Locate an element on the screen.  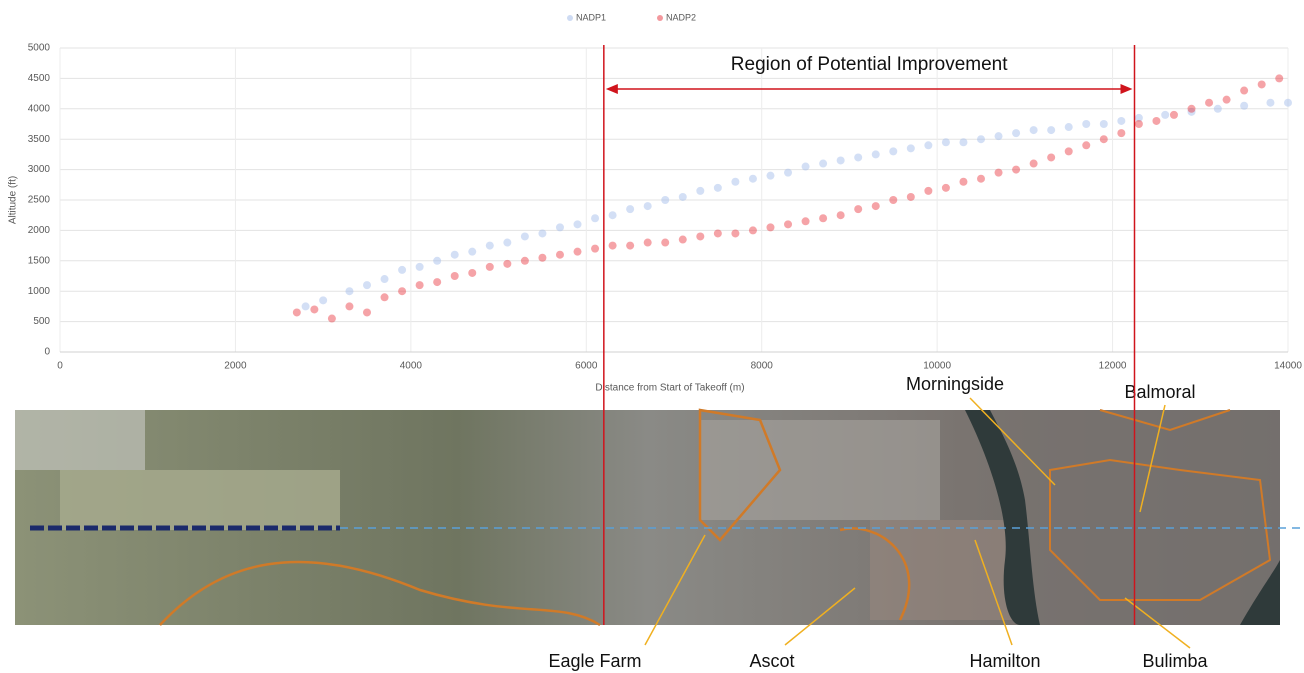
x-tick-label: 4000 is located at coordinates (411, 366).